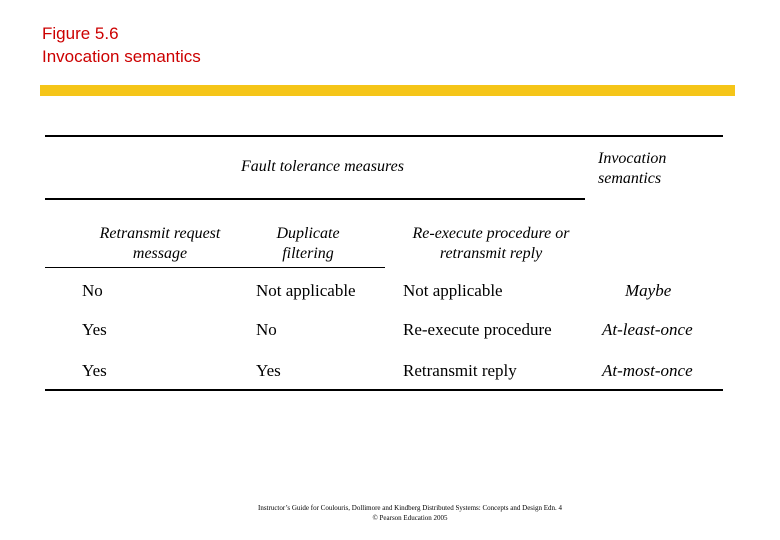  Describe the element at coordinates (648, 290) in the screenshot. I see `semantics-cell: Maybe` at that location.